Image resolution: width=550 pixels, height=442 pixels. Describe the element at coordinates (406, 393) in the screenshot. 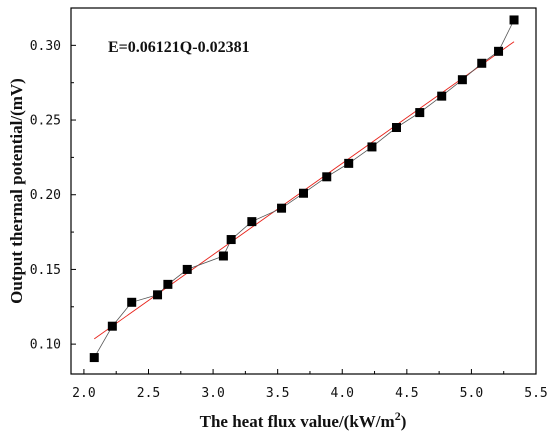

I see `x-tick-label: 4.5` at that location.